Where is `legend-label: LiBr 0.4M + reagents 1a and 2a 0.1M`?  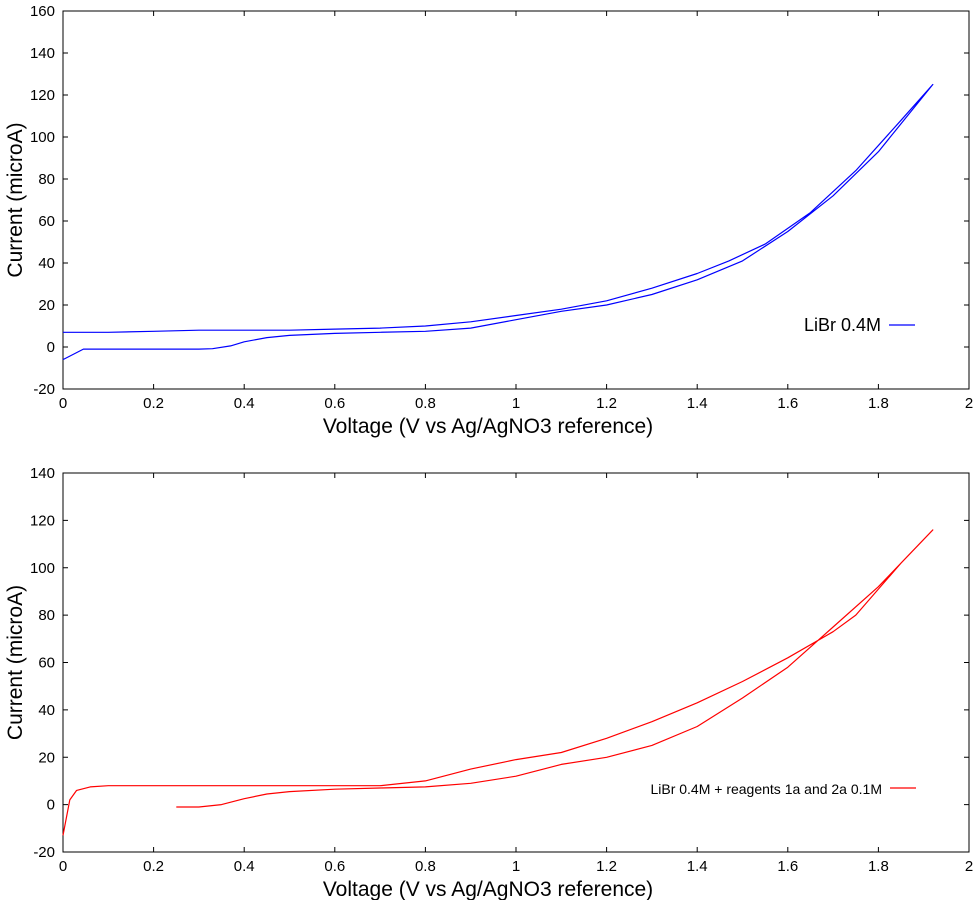 legend-label: LiBr 0.4M + reagents 1a and 2a 0.1M is located at coordinates (766, 789).